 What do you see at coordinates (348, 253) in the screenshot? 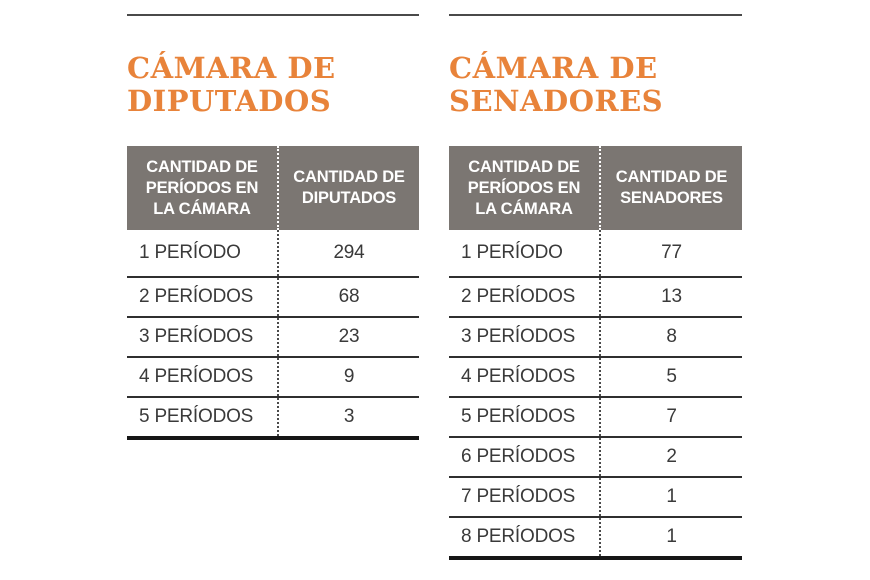
I see `count-cell: 294` at bounding box center [348, 253].